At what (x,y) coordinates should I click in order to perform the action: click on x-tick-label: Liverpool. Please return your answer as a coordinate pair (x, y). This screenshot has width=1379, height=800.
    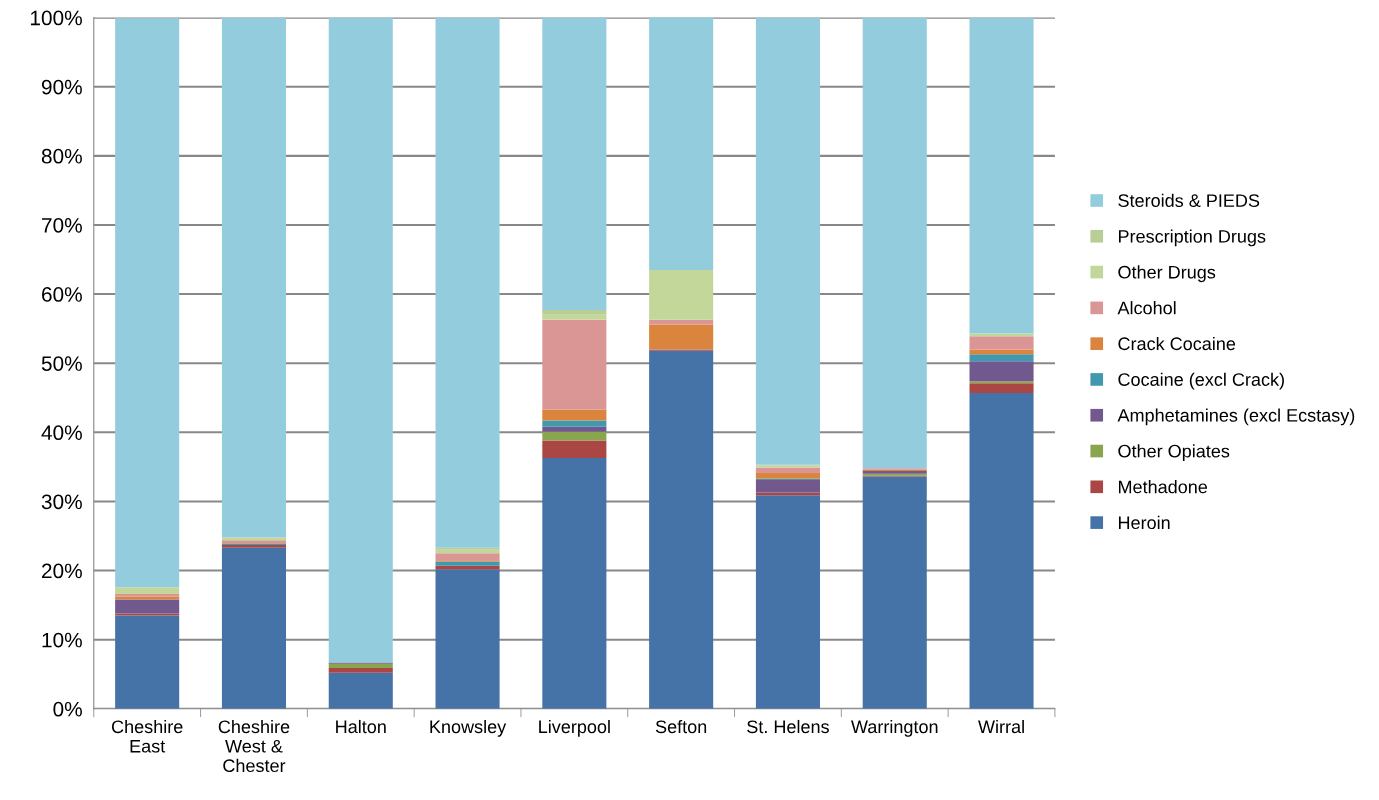
    Looking at the image, I should click on (574, 728).